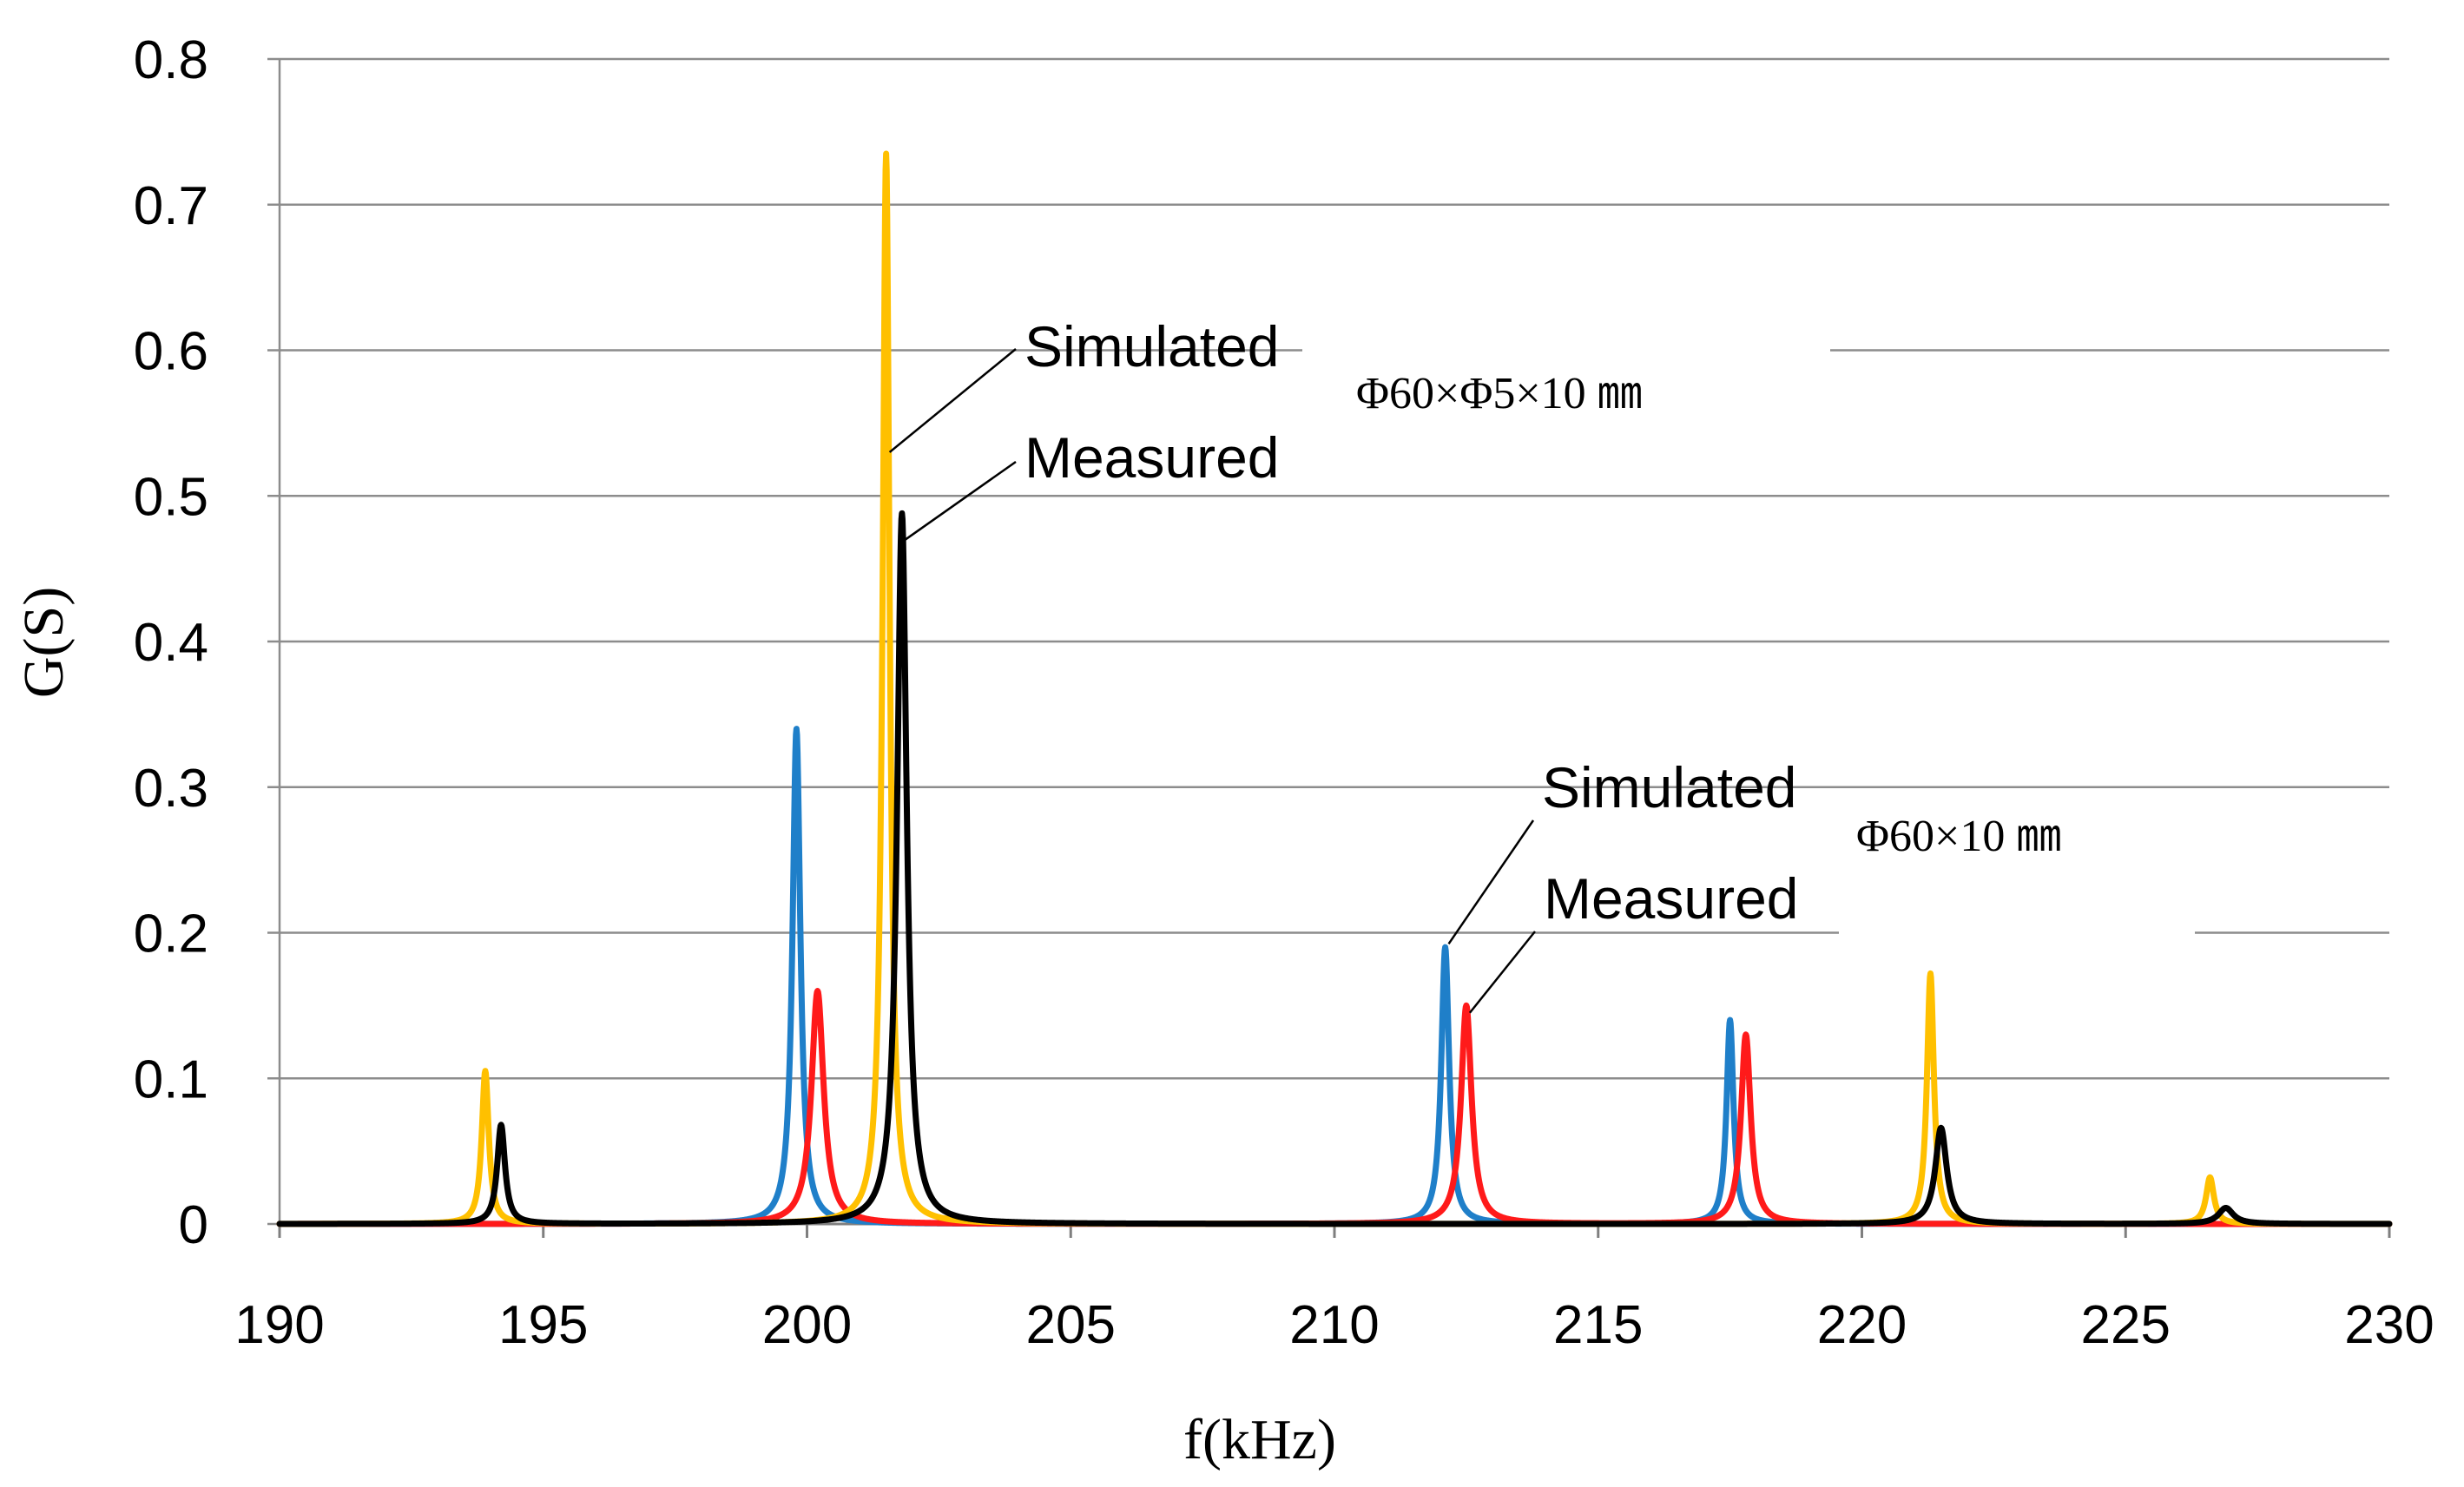 The width and height of the screenshot is (2464, 1487). Describe the element at coordinates (1598, 1325) in the screenshot. I see `x-tick-label: 215` at that location.